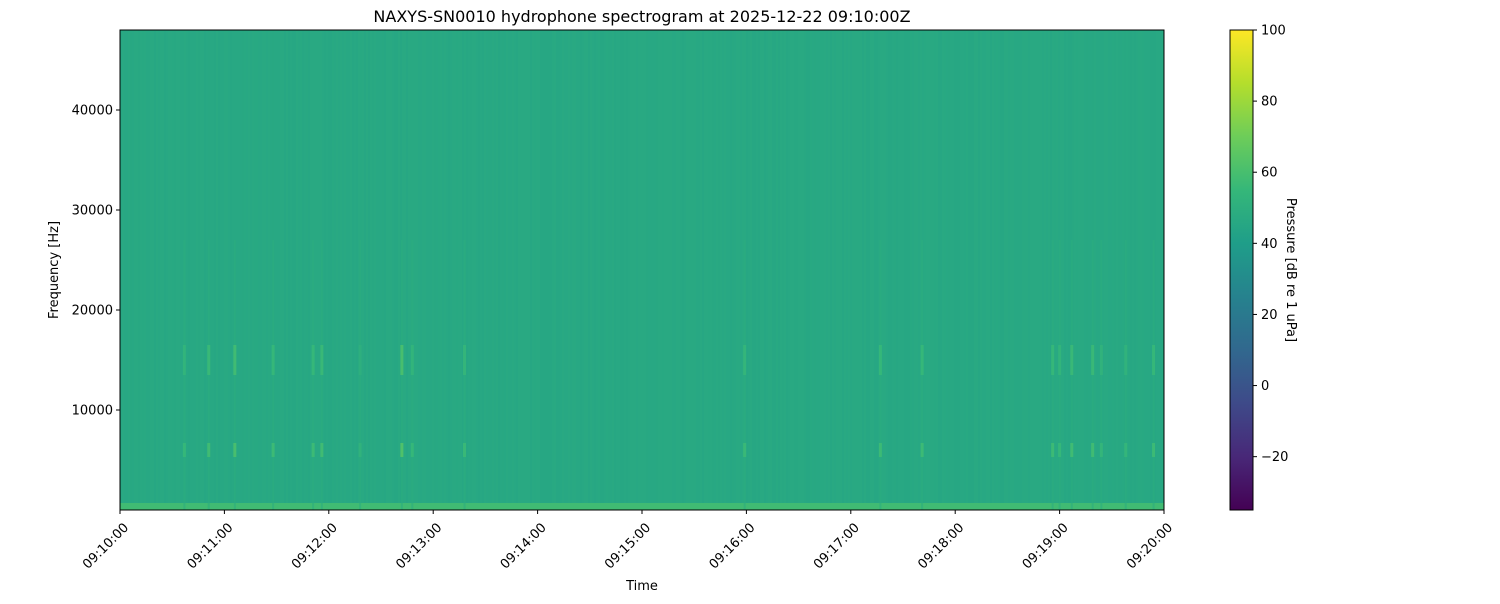 This screenshot has width=1500, height=604. What do you see at coordinates (1046, 546) in the screenshot?
I see `x-tick-label: 09:19:00` at bounding box center [1046, 546].